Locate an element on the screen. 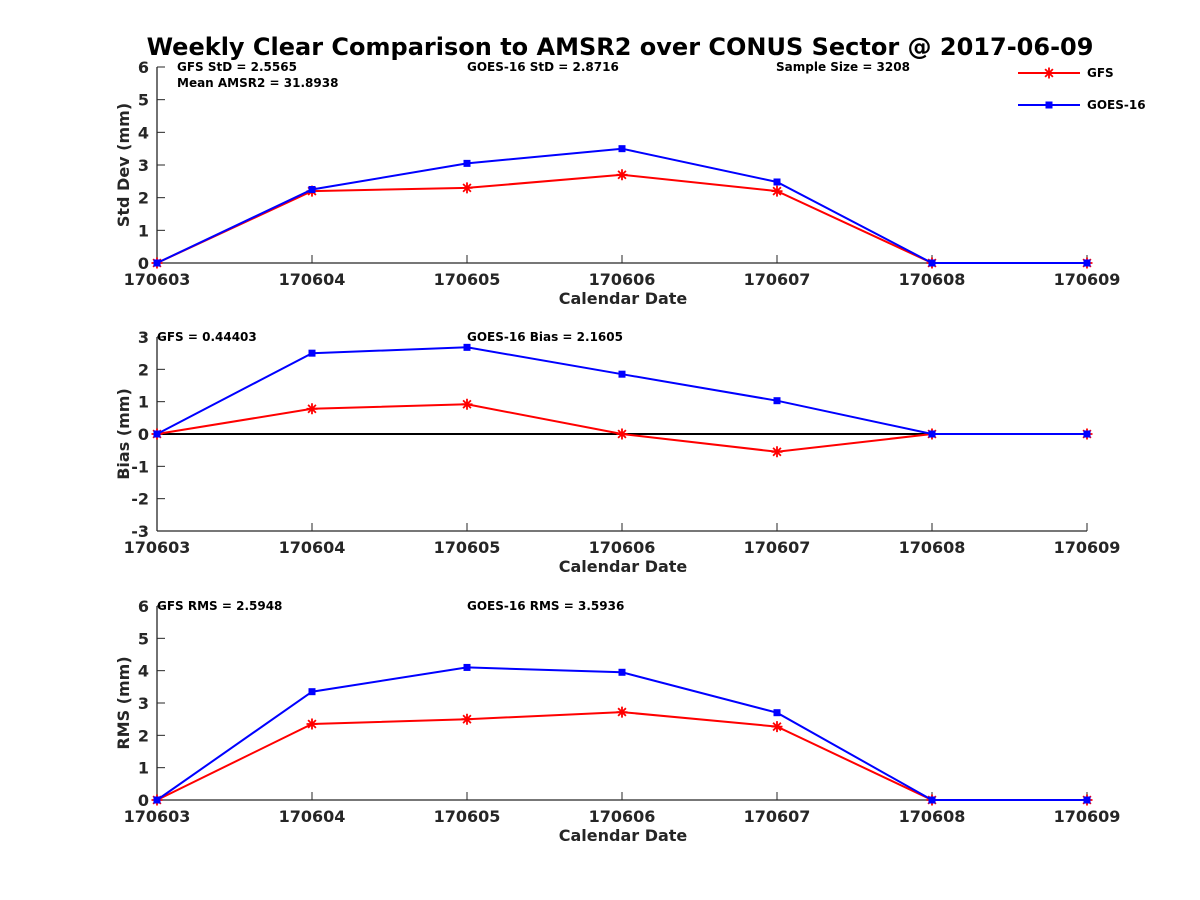  legend: GFS GOES-16 is located at coordinates (1082, 89).